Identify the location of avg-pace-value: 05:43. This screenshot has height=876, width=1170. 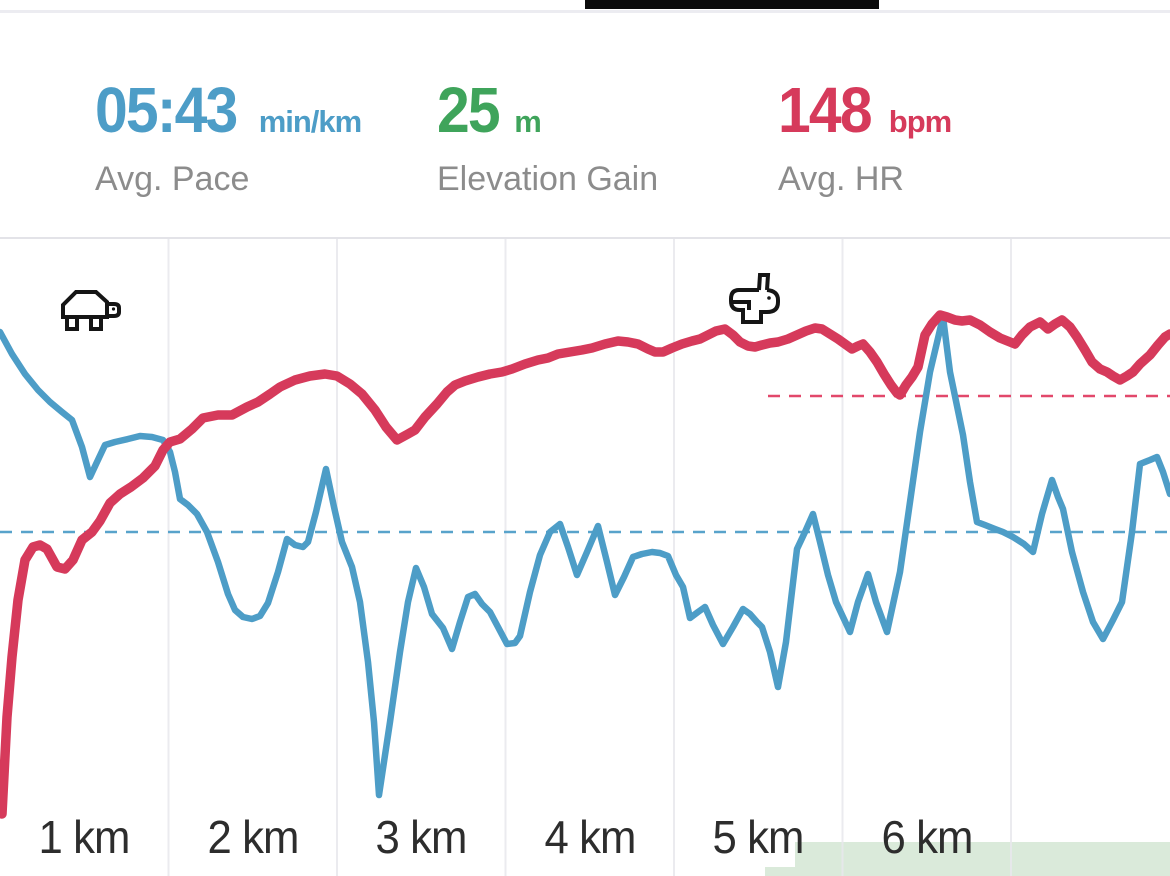
(166, 110).